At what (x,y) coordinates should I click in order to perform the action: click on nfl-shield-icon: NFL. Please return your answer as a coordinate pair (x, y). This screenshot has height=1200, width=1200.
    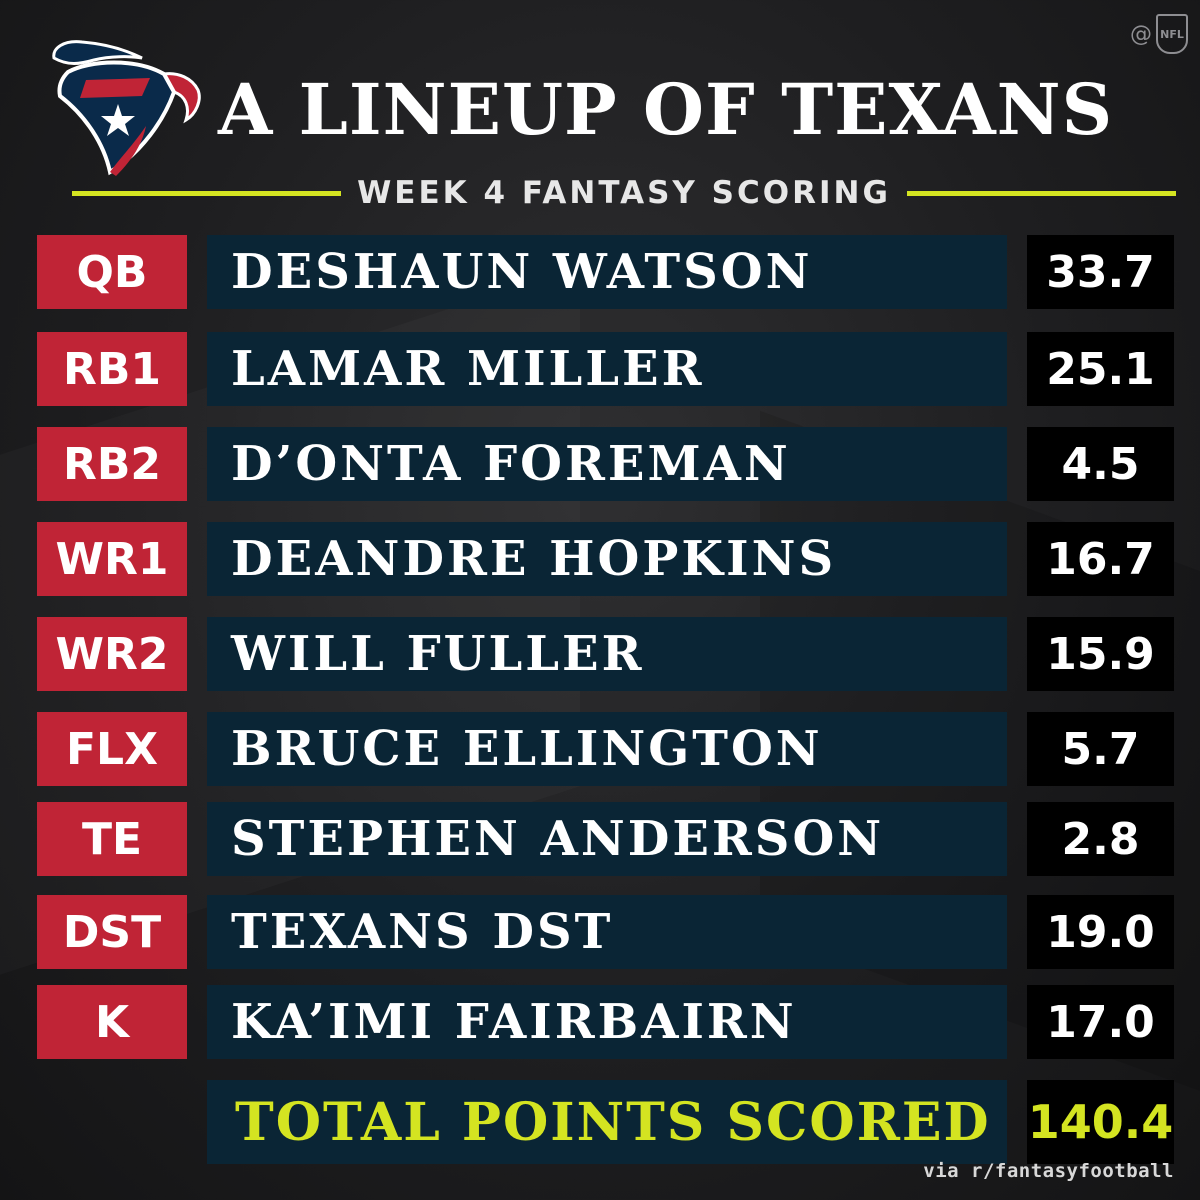
    Looking at the image, I should click on (1172, 34).